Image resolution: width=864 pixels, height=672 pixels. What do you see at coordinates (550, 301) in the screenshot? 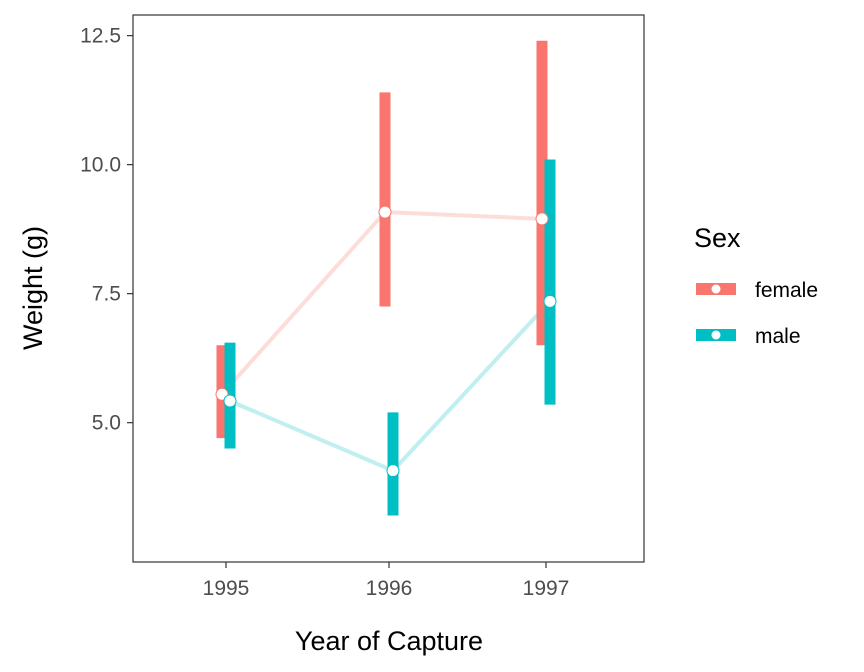
I see `mean-point-male-1997` at bounding box center [550, 301].